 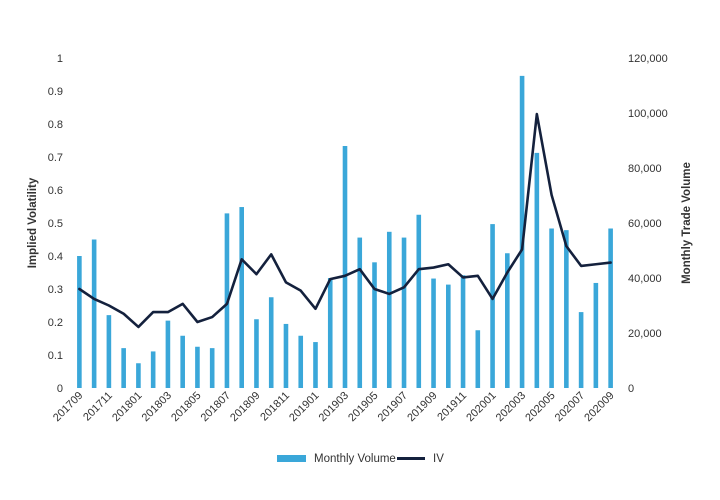 What do you see at coordinates (363, 407) in the screenshot?
I see `x-tick-label: 201905` at bounding box center [363, 407].